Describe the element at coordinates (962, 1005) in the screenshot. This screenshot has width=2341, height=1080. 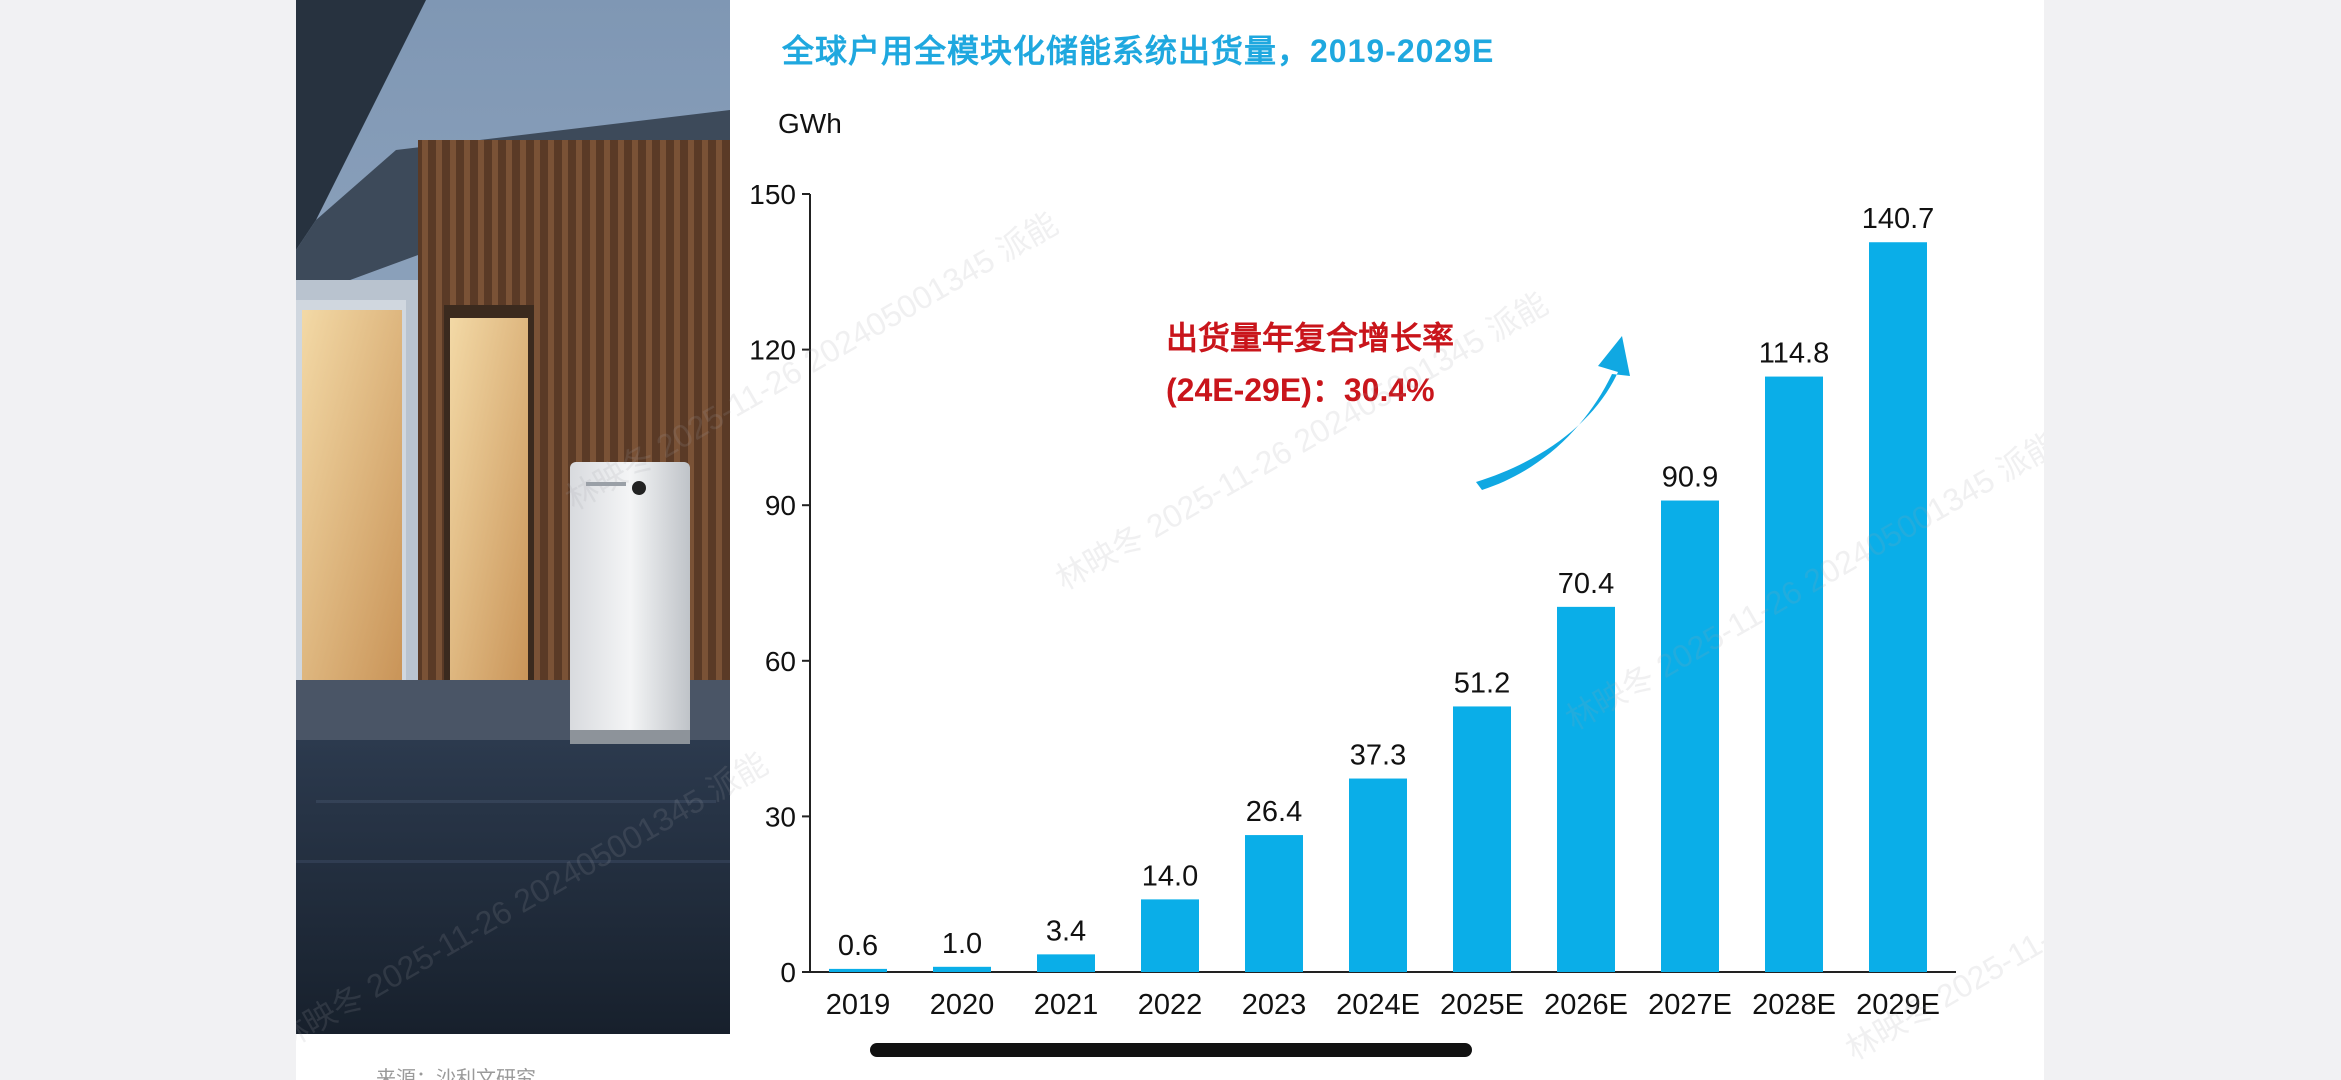
I see `x-tick-label: 2020` at that location.